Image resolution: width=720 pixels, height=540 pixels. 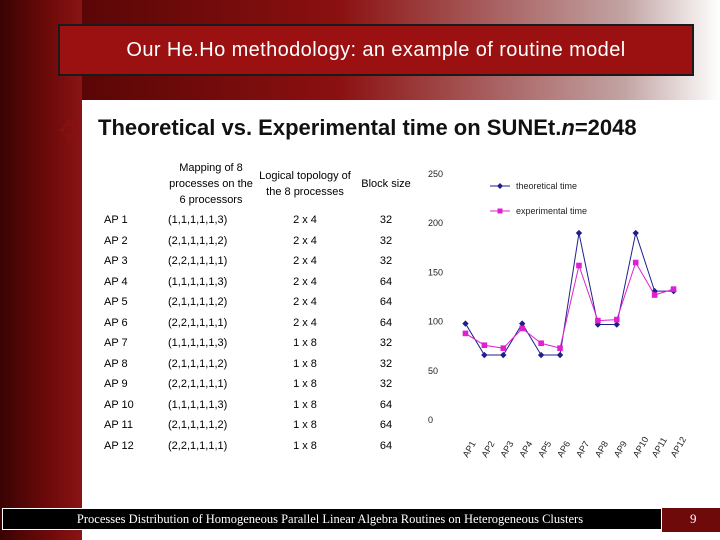 I want to click on table-row: AP 8 (2,1,1,1,1,2) 1 x 8 32, so click(x=260, y=364).